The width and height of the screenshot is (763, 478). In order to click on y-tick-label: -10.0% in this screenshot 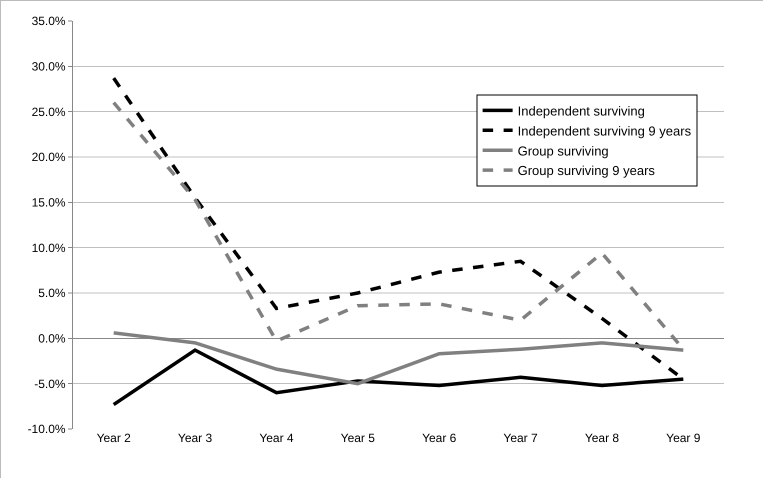, I will do `click(47, 429)`.